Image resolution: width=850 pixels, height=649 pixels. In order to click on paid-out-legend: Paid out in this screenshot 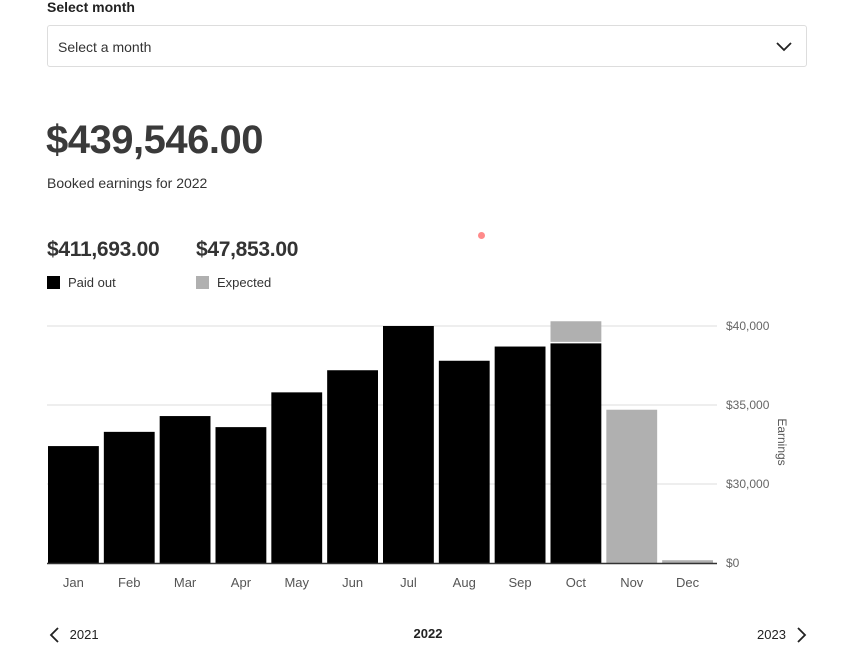, I will do `click(81, 282)`.